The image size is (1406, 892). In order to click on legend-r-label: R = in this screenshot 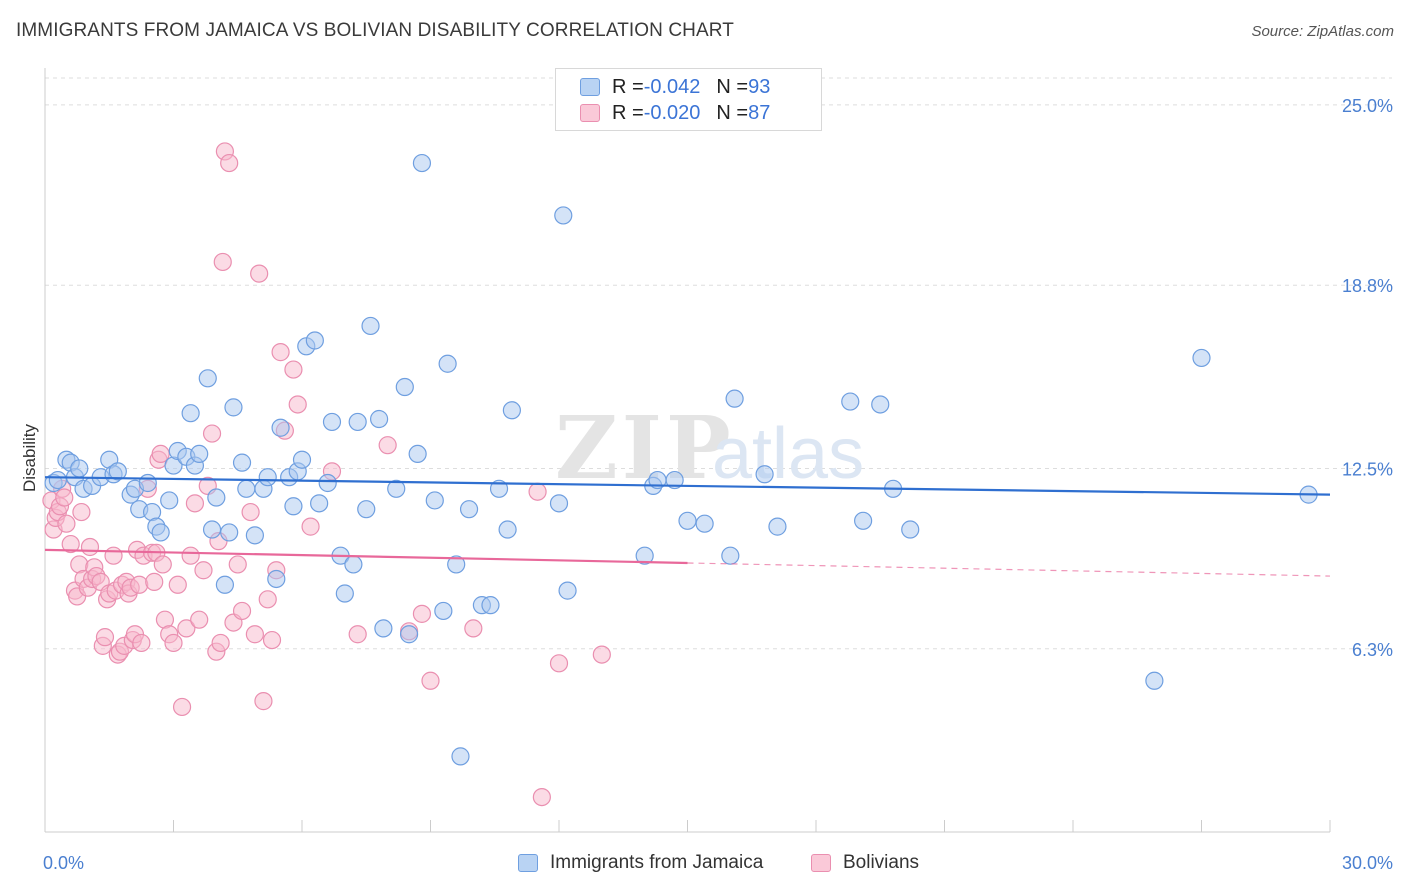, I will do `click(628, 86)`.